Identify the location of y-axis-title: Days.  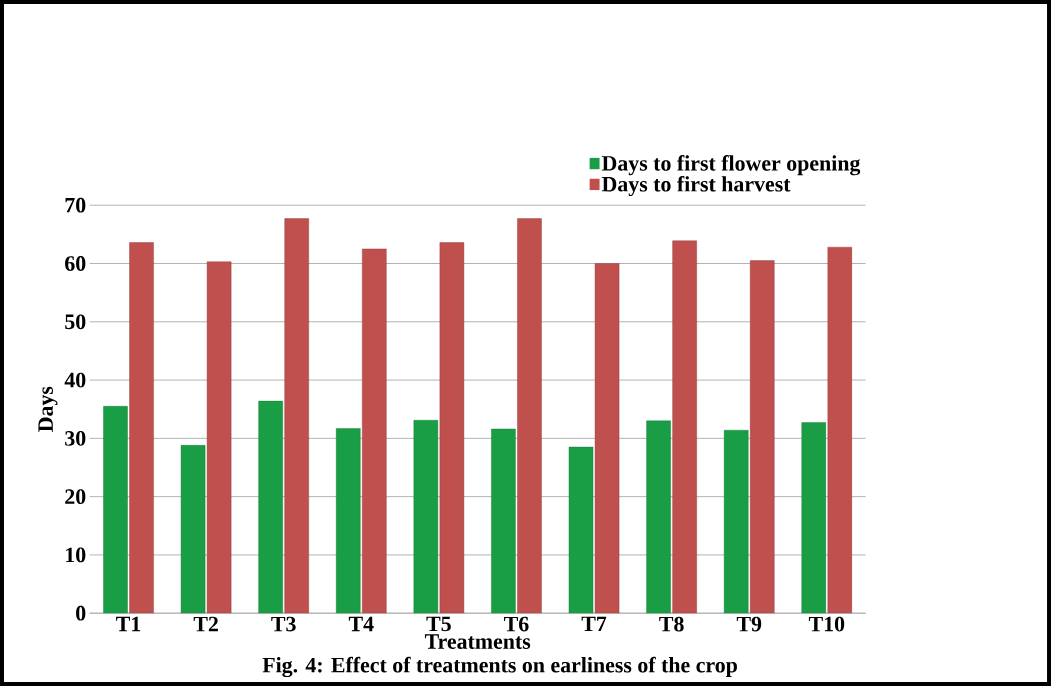
(48, 409).